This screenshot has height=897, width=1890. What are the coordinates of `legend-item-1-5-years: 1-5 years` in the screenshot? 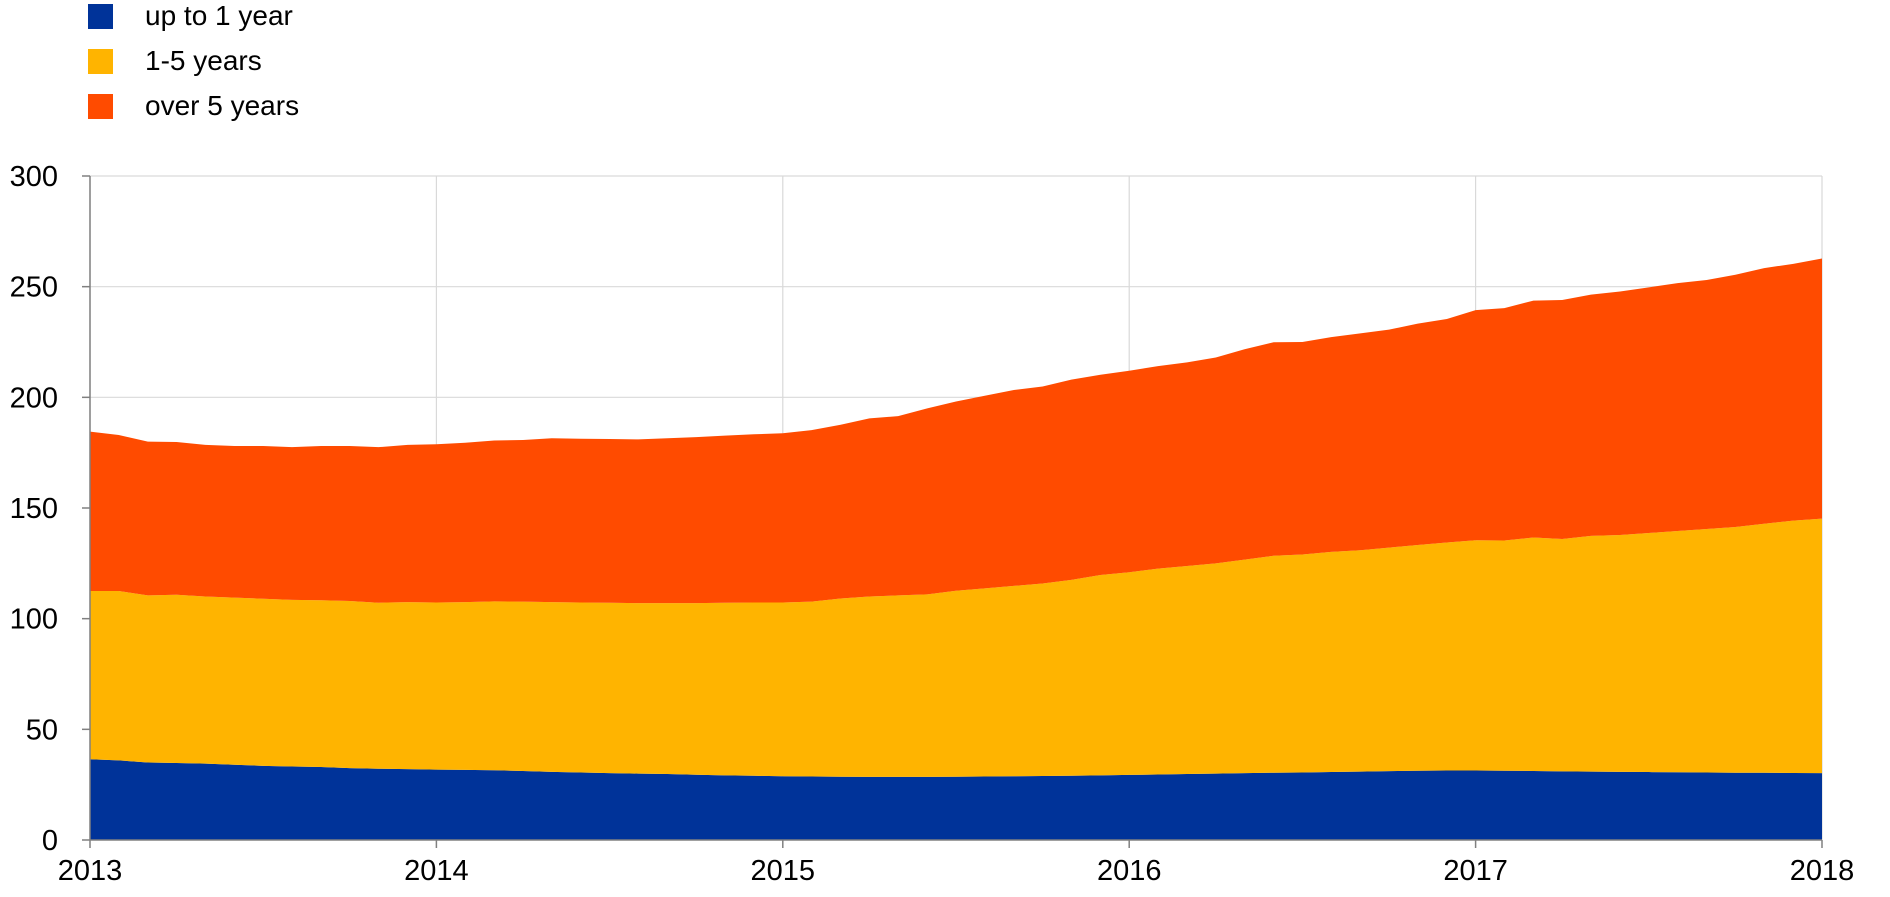 It's located at (175, 60).